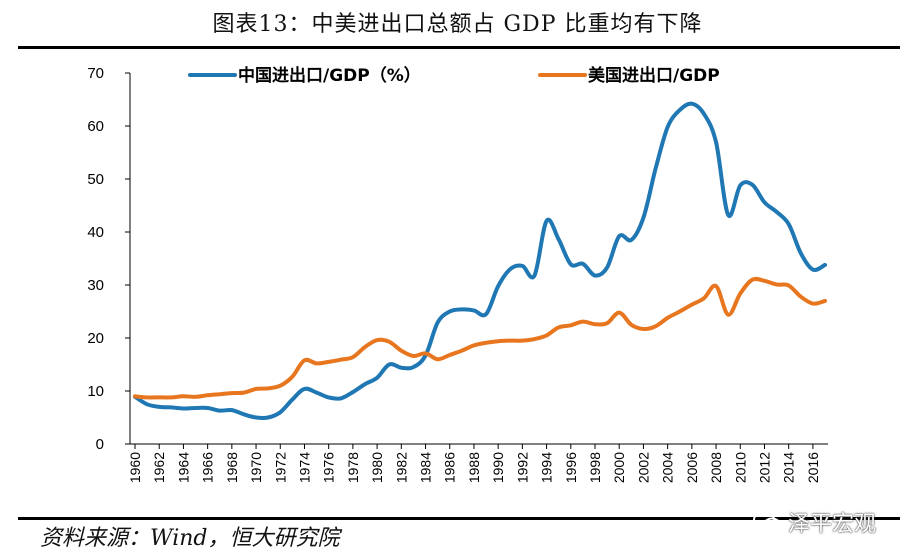 The image size is (915, 557). I want to click on watermark: 泽平宏观, so click(814, 522).